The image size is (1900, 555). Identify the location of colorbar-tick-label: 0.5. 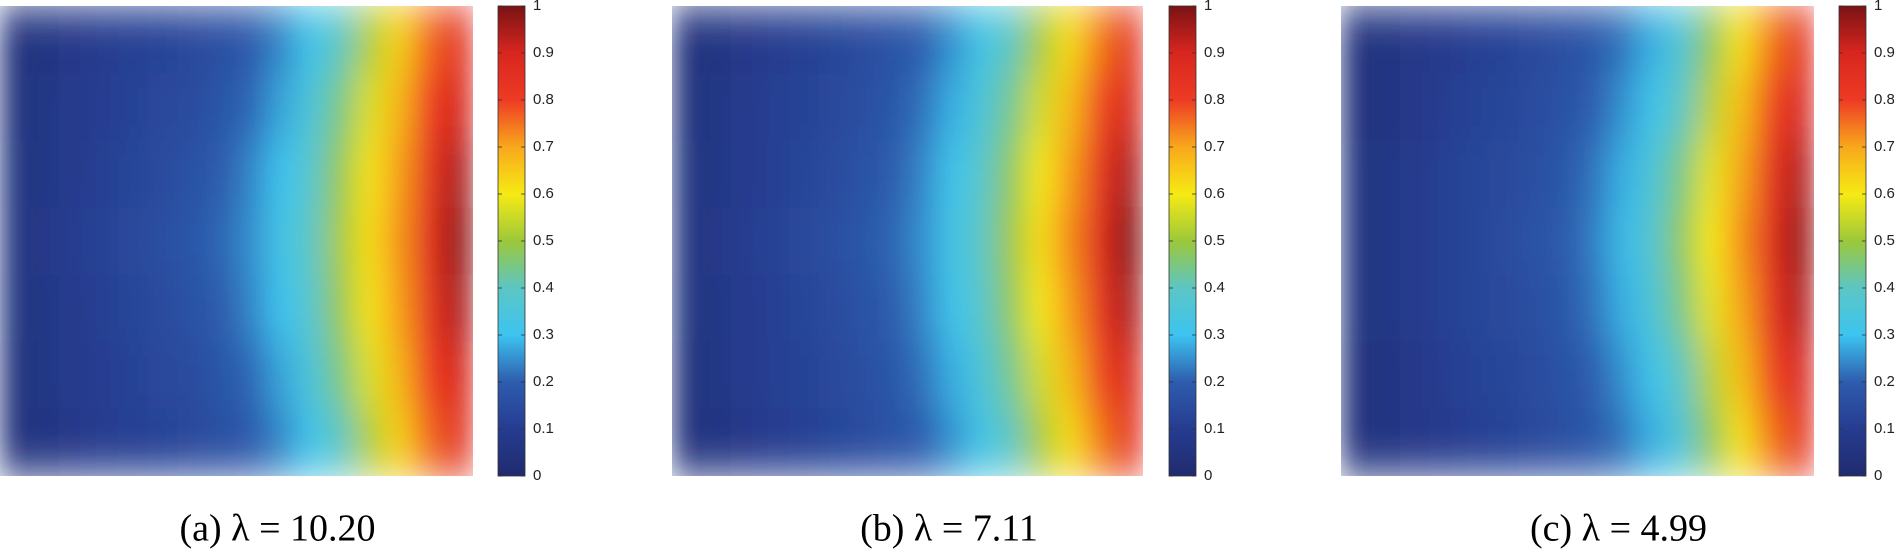
(1884, 240).